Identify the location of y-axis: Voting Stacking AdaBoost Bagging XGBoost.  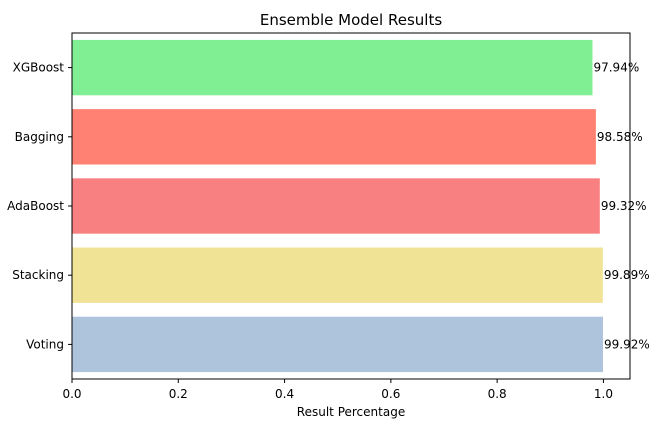
(39, 206).